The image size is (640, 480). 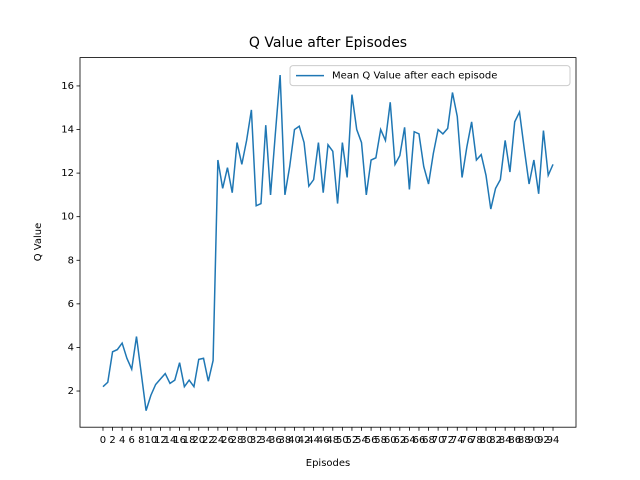 What do you see at coordinates (476, 440) in the screenshot?
I see `x-tick-label: 78` at bounding box center [476, 440].